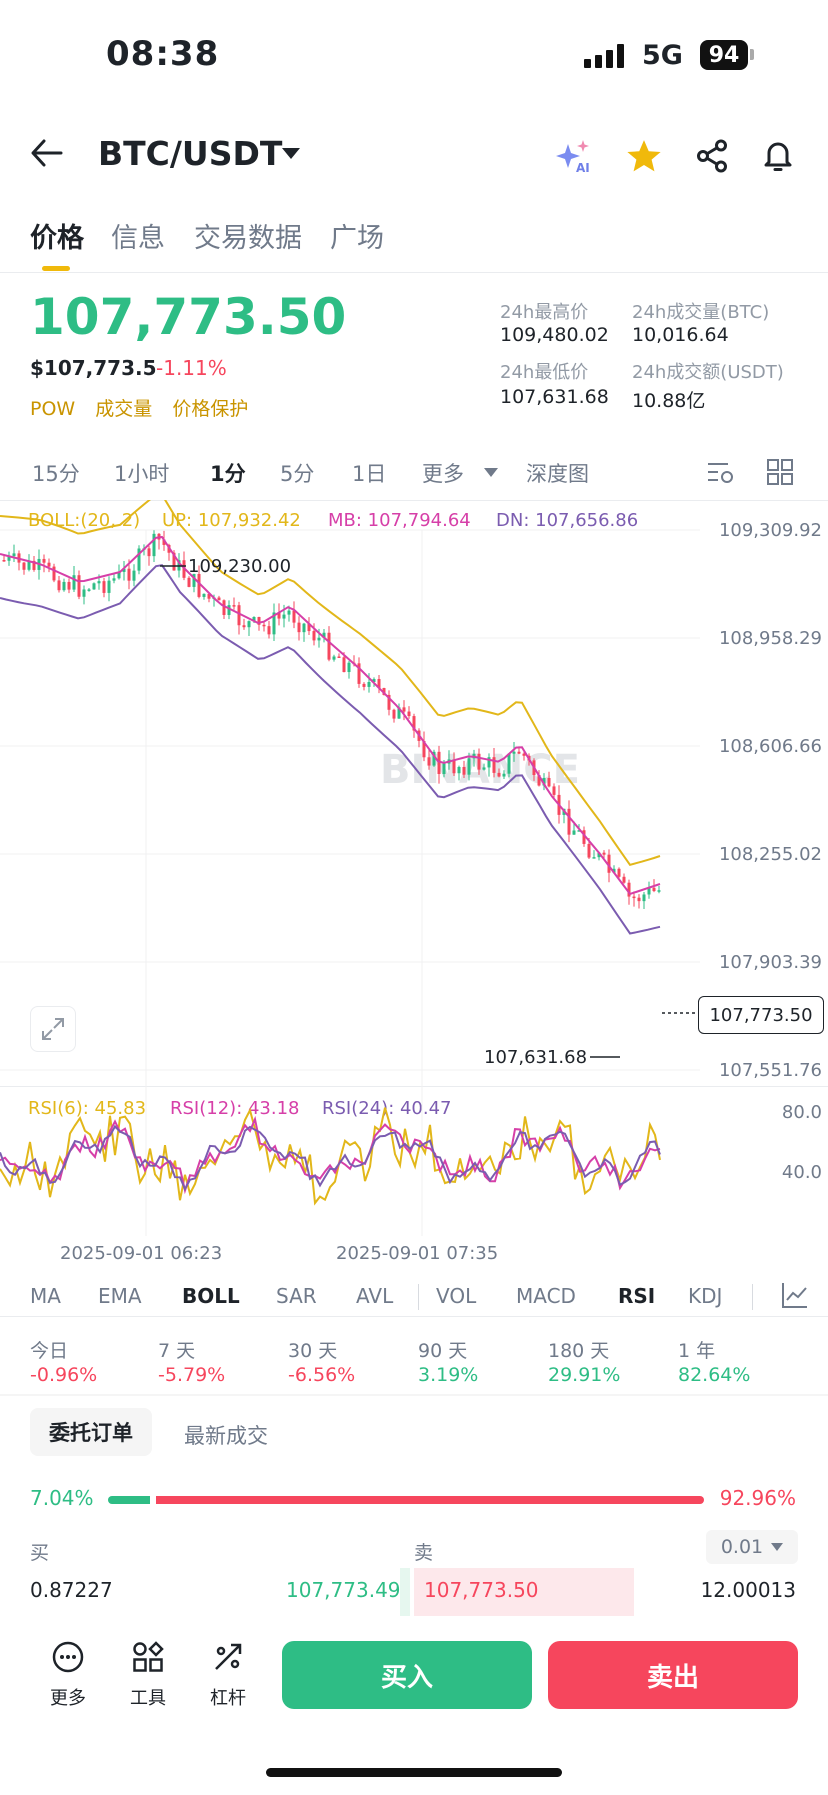 This screenshot has height=1795, width=828. What do you see at coordinates (57, 238) in the screenshot?
I see `tab-price: 价格` at bounding box center [57, 238].